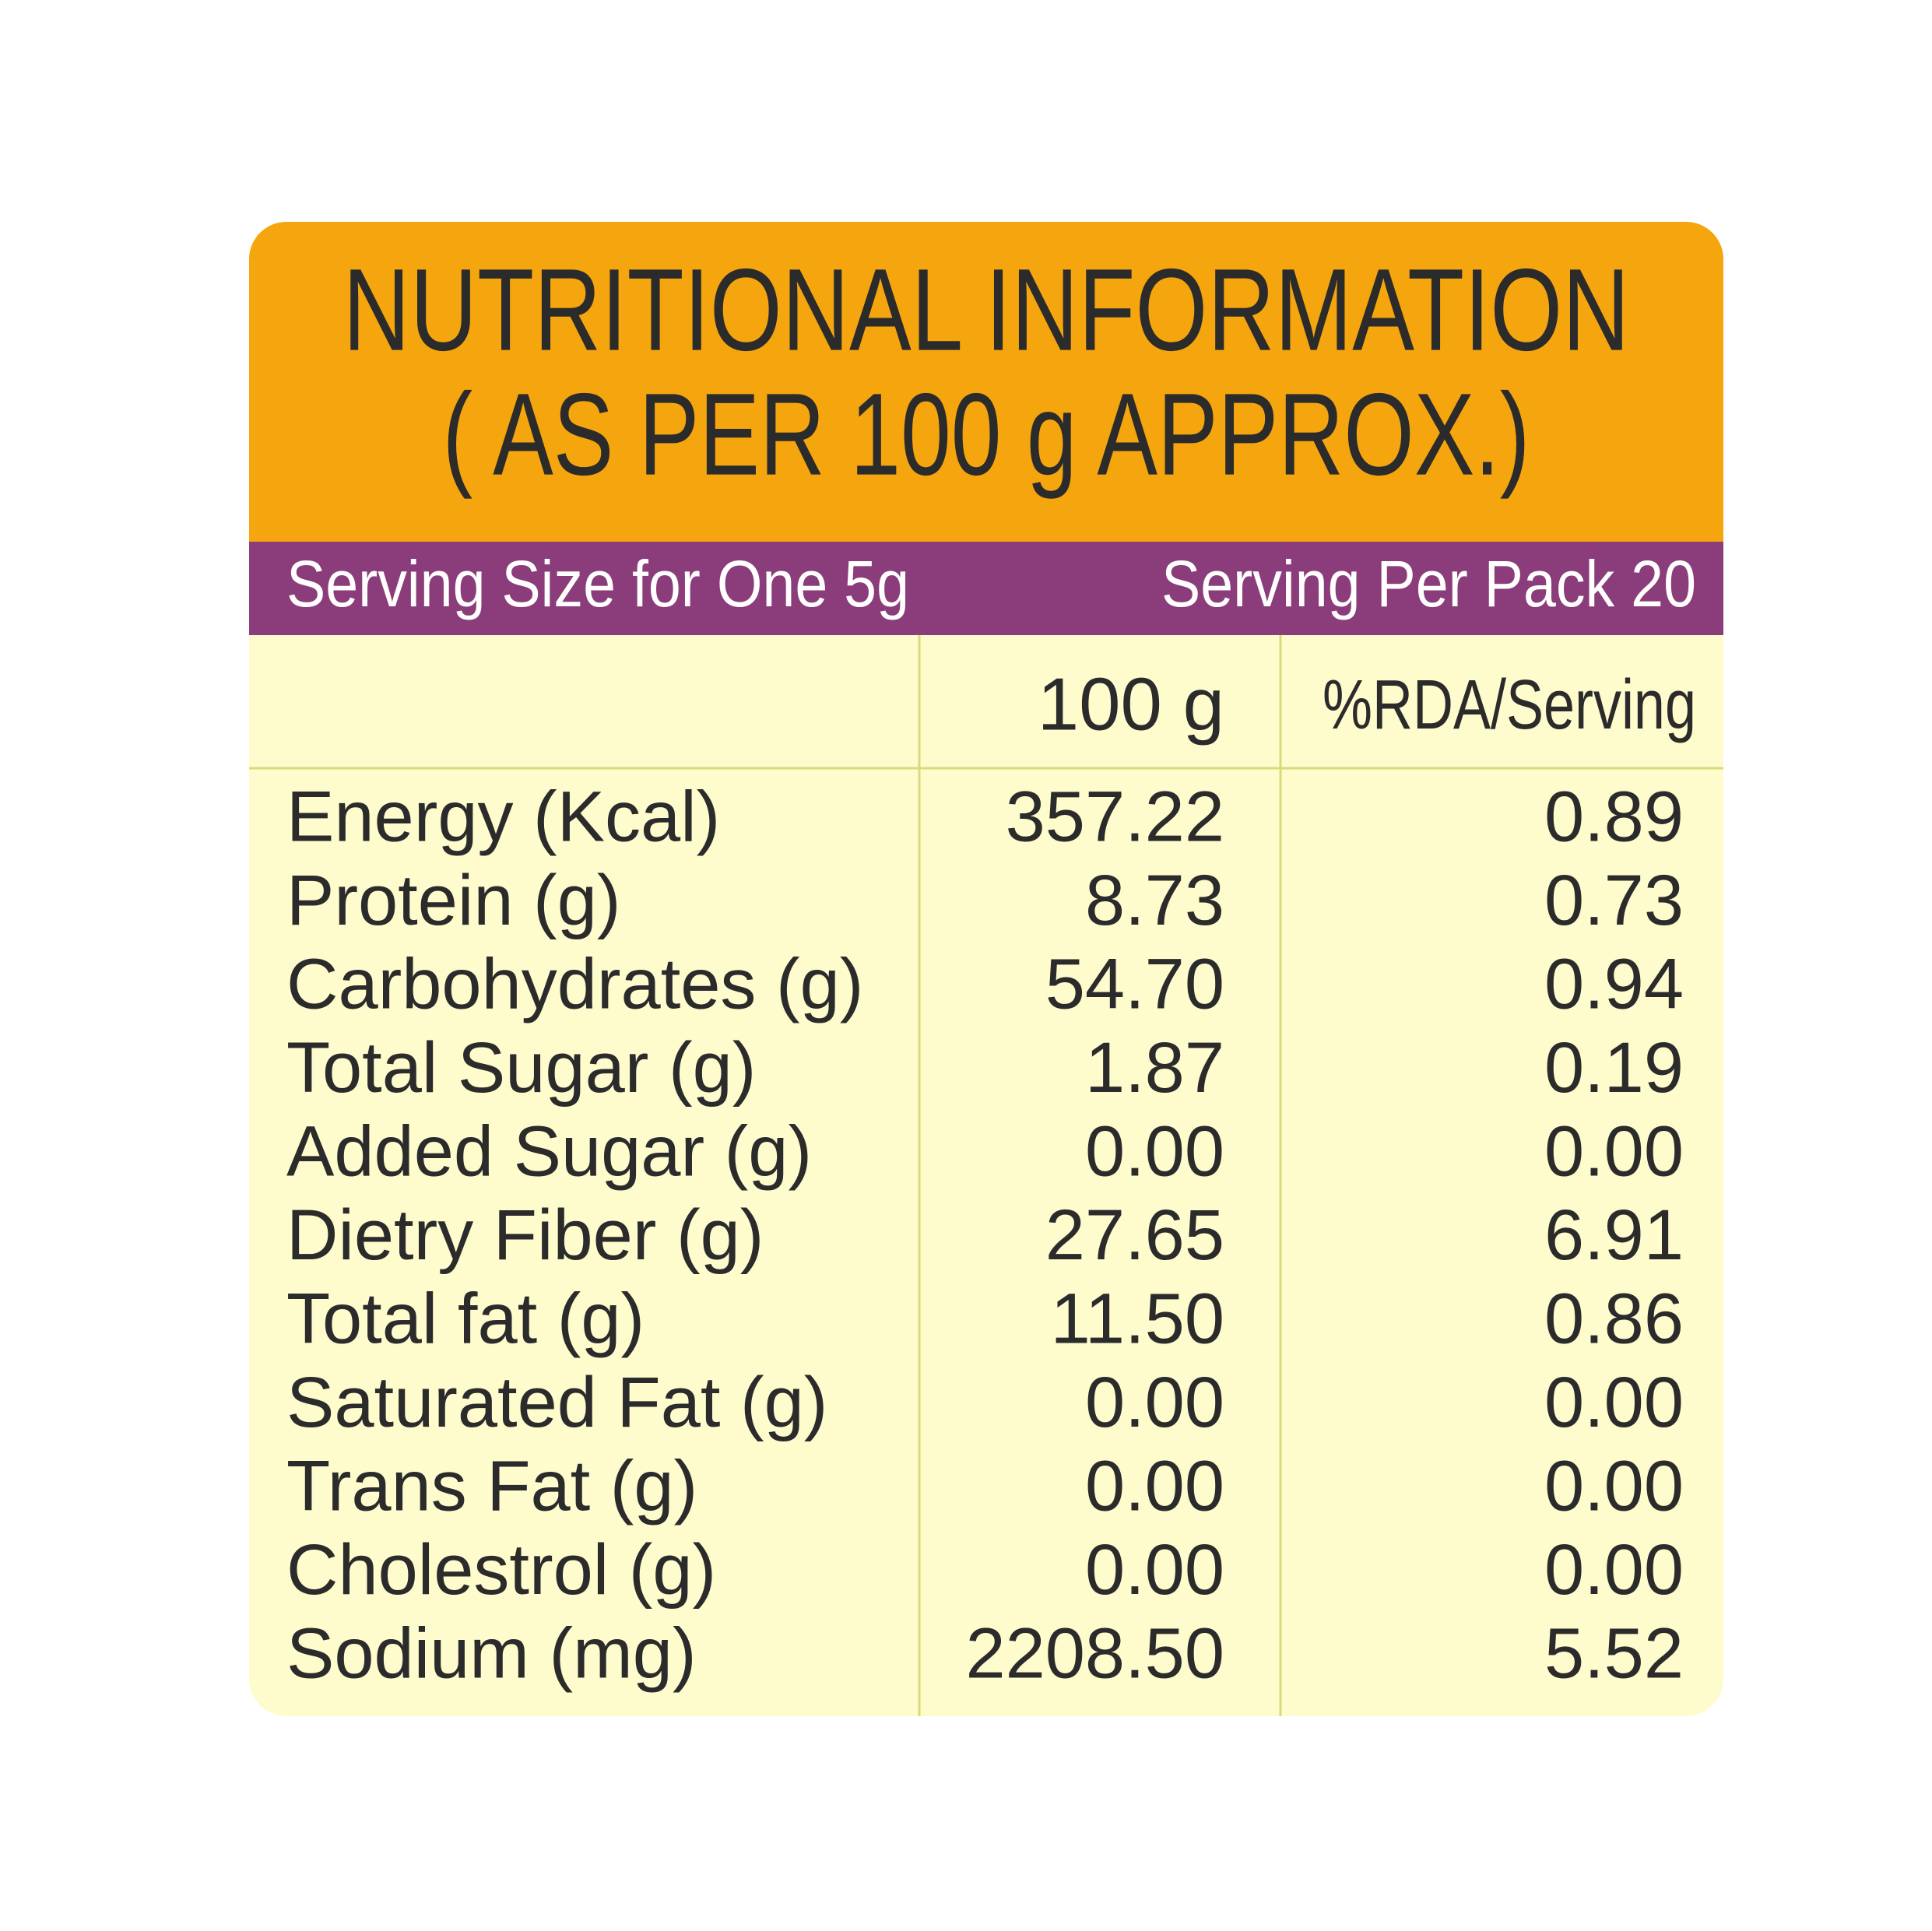 This screenshot has height=1931, width=1932. Describe the element at coordinates (503, 816) in the screenshot. I see `nutrient-label: Energy (Kcal)` at that location.